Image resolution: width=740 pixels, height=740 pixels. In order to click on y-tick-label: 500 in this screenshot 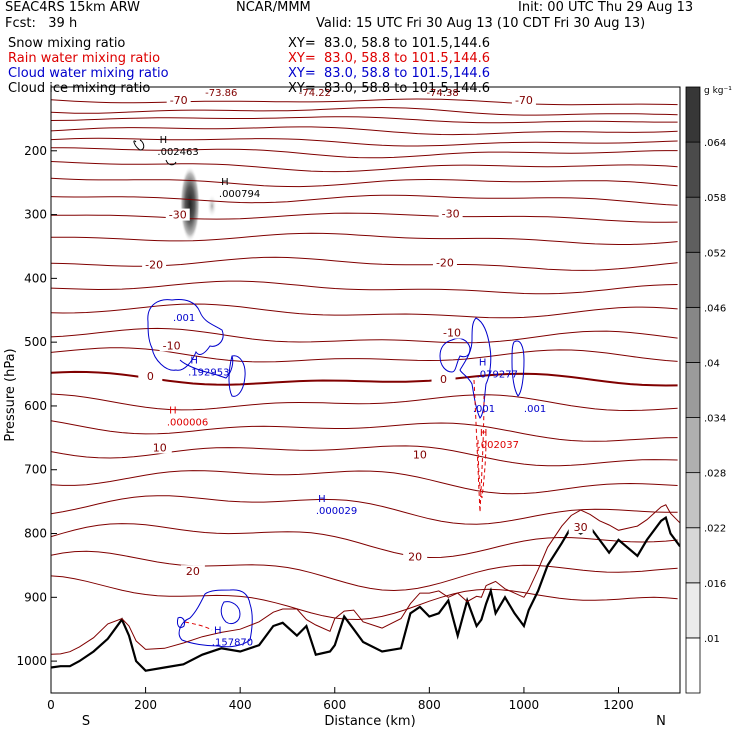, I will do `click(35, 342)`.